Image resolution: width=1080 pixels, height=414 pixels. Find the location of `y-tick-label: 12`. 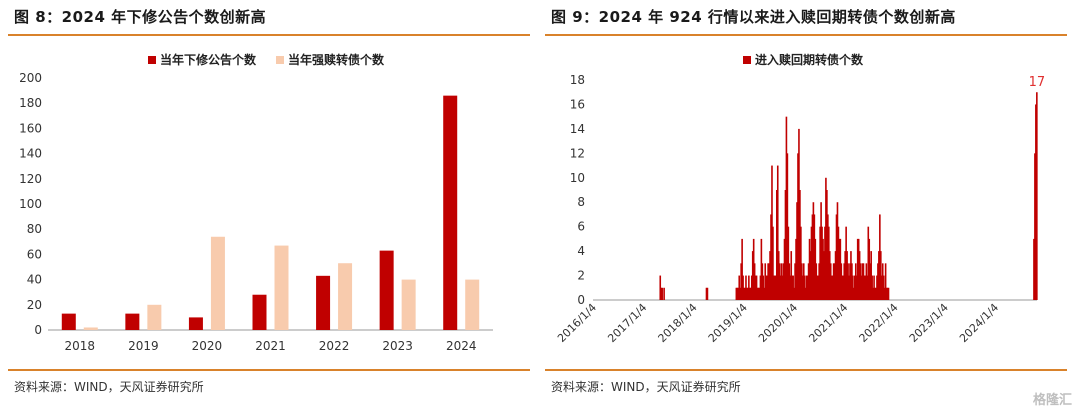

y-tick-label: 12 is located at coordinates (577, 153).